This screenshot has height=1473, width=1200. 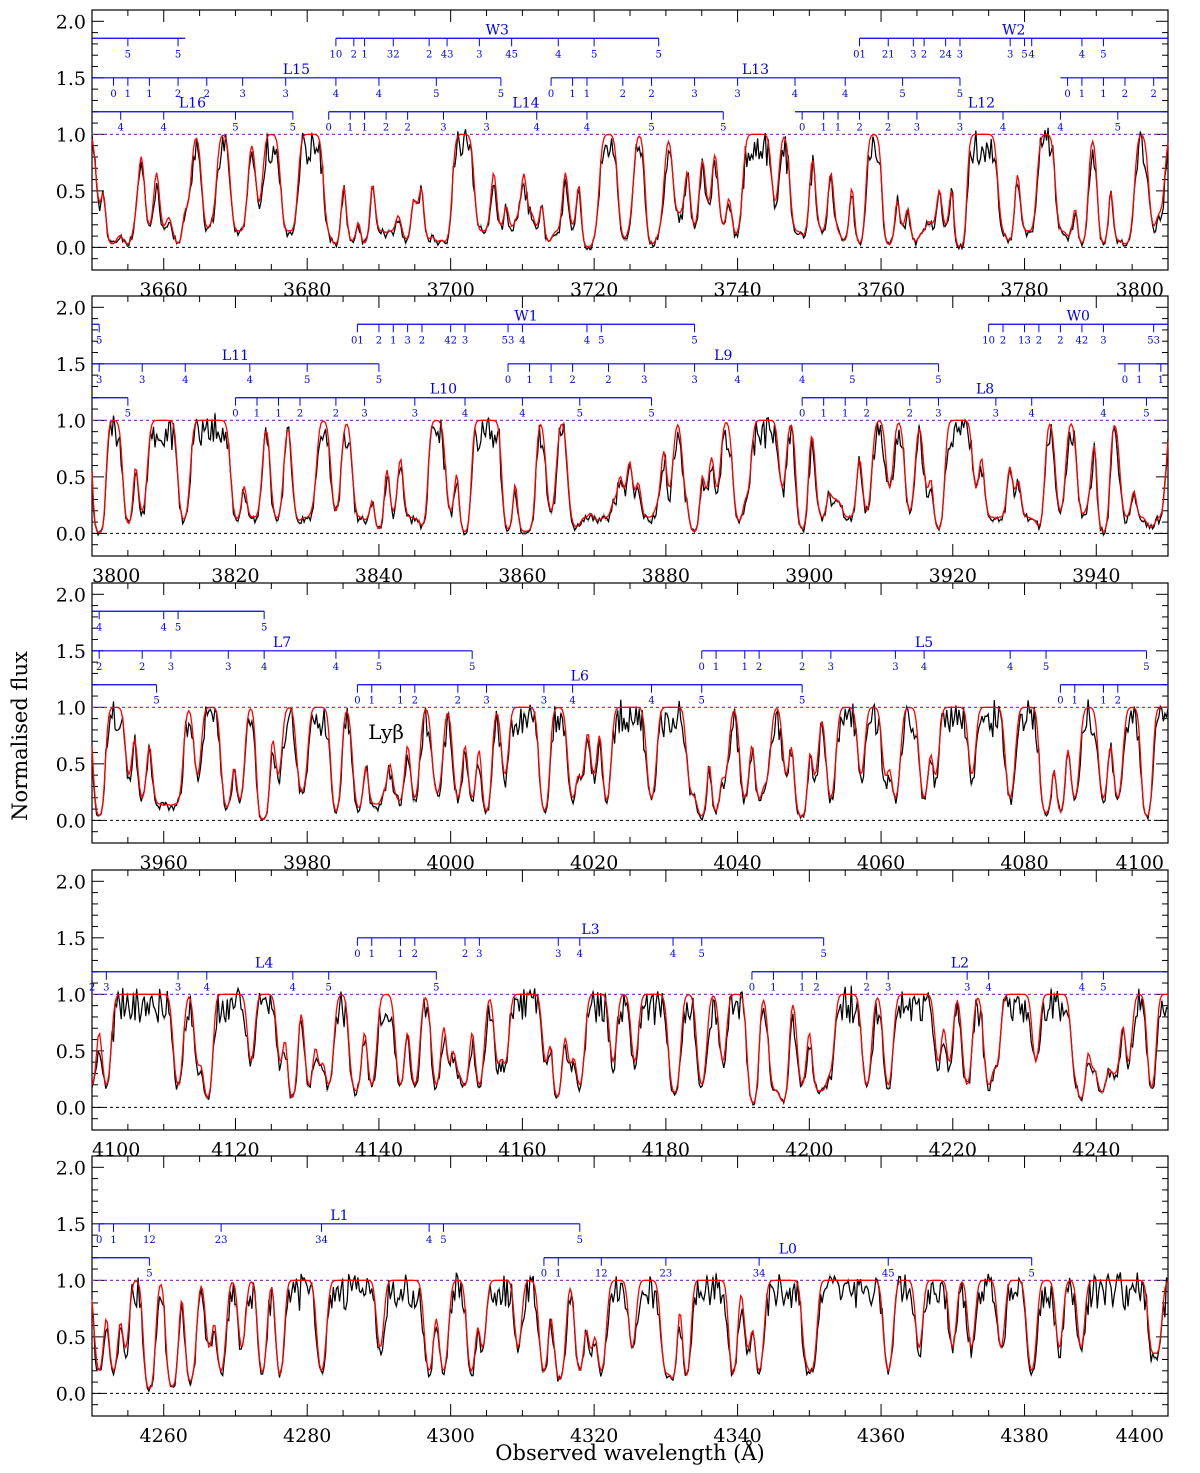 I want to click on absorber-label: L1, so click(x=339, y=1216).